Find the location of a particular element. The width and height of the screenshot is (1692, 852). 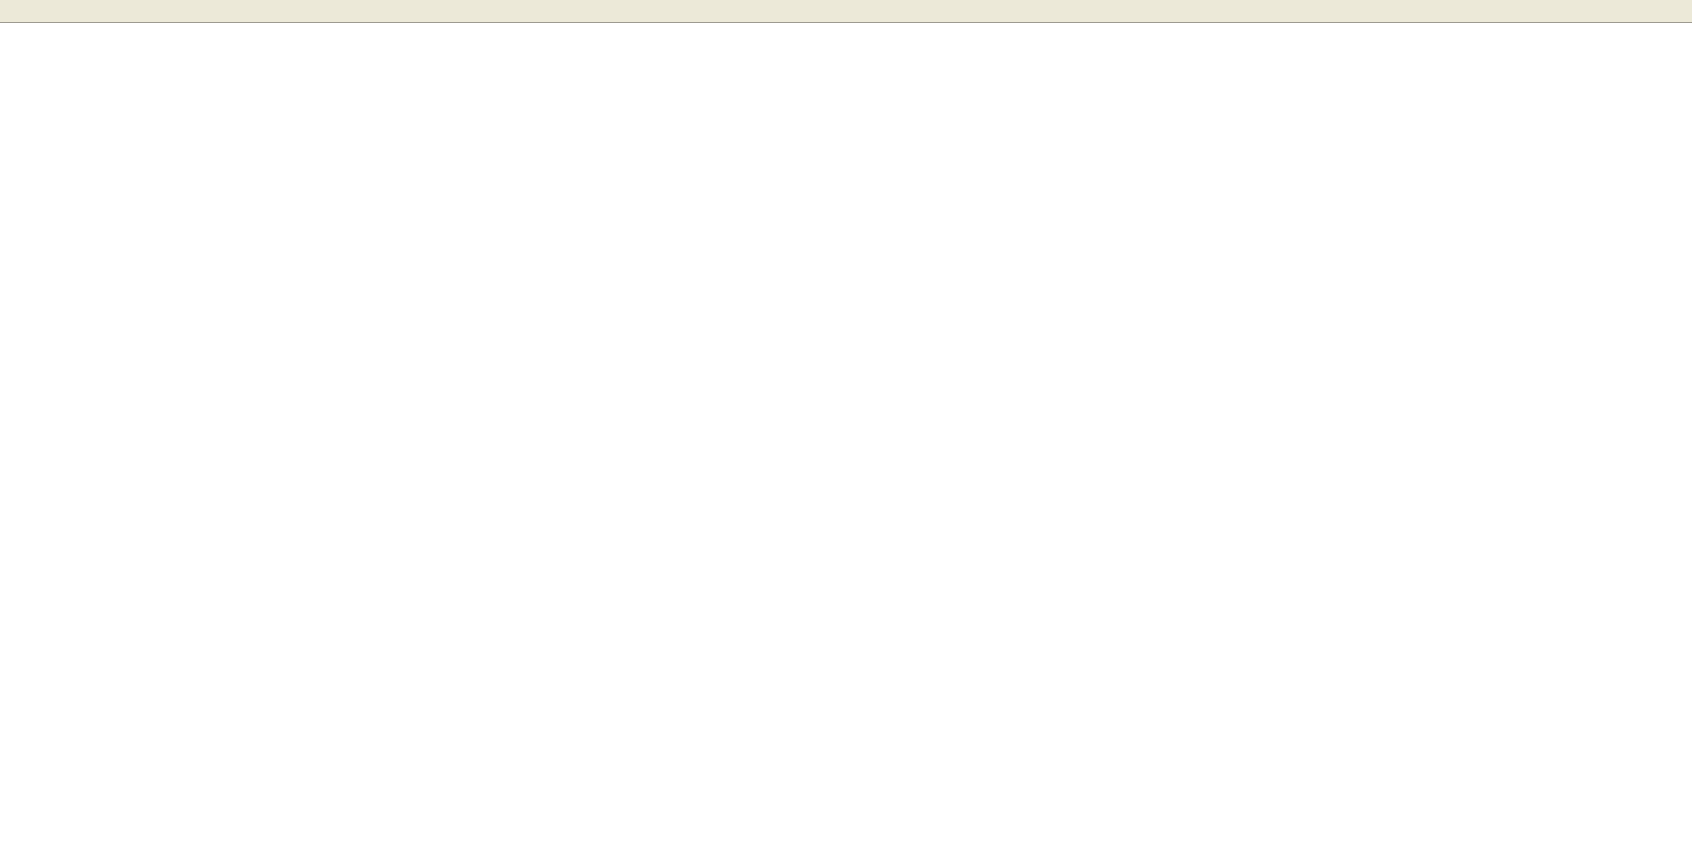

toolbar is located at coordinates (846, 11).